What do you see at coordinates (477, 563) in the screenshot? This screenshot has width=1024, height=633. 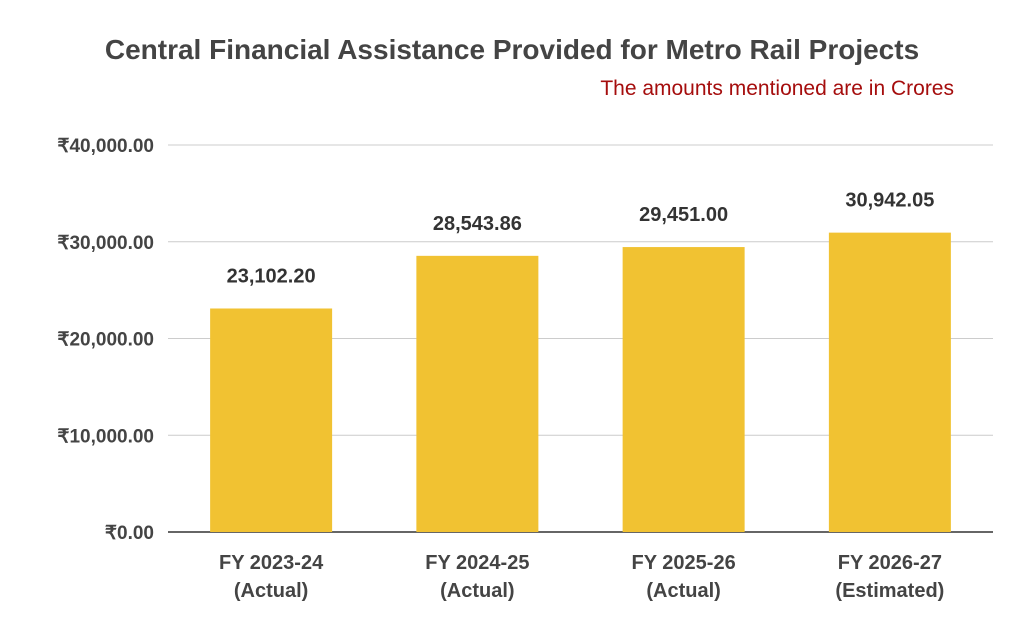 I see `x-tick-label: FY 2024-25` at bounding box center [477, 563].